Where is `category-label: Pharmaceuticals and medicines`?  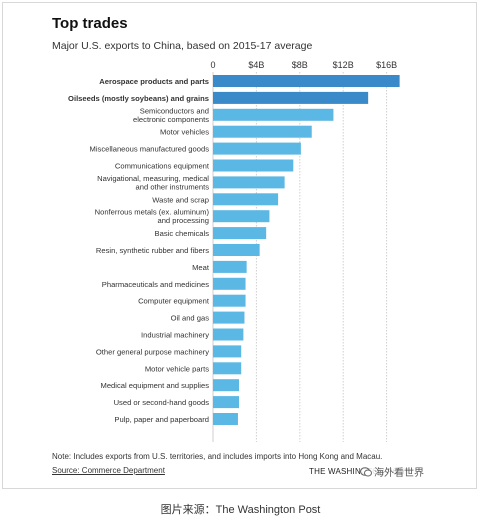 category-label: Pharmaceuticals and medicines is located at coordinates (155, 284).